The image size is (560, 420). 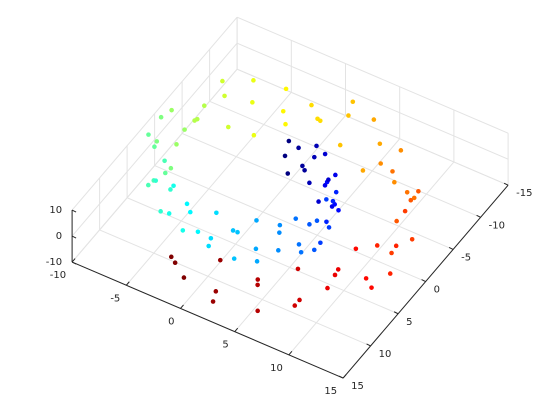 I want to click on x-tick-label: 5, so click(x=225, y=345).